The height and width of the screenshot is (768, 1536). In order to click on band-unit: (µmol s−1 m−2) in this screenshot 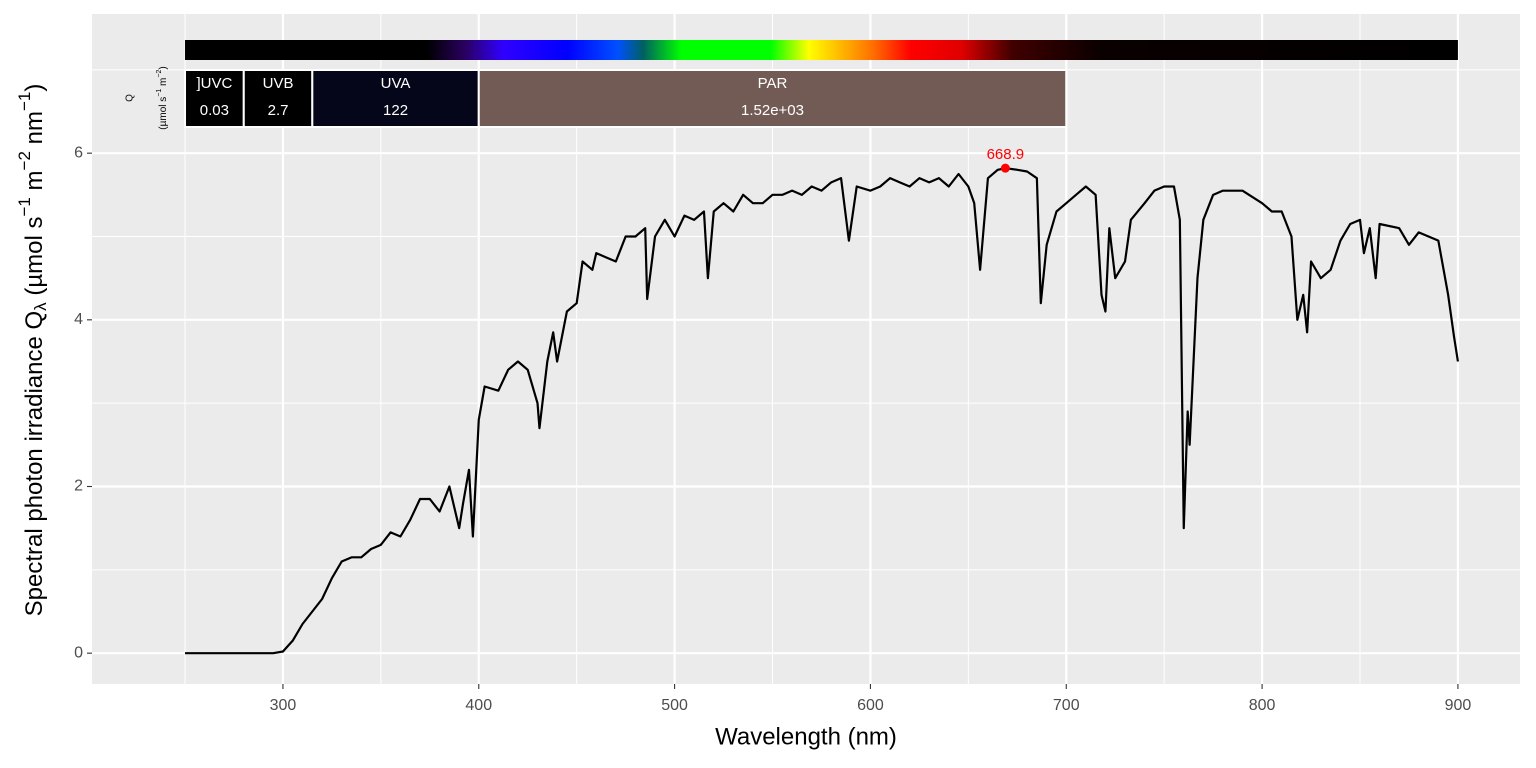, I will do `click(162, 97)`.